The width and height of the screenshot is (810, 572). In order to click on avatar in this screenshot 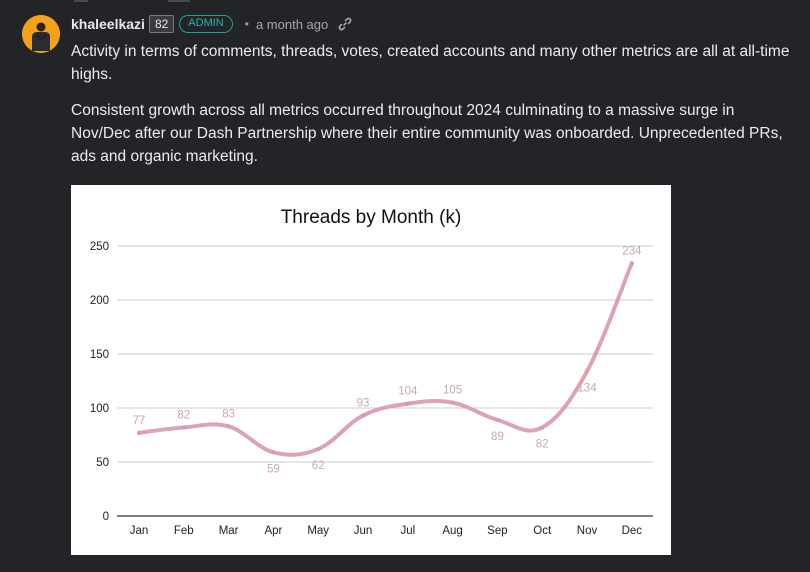, I will do `click(41, 34)`.